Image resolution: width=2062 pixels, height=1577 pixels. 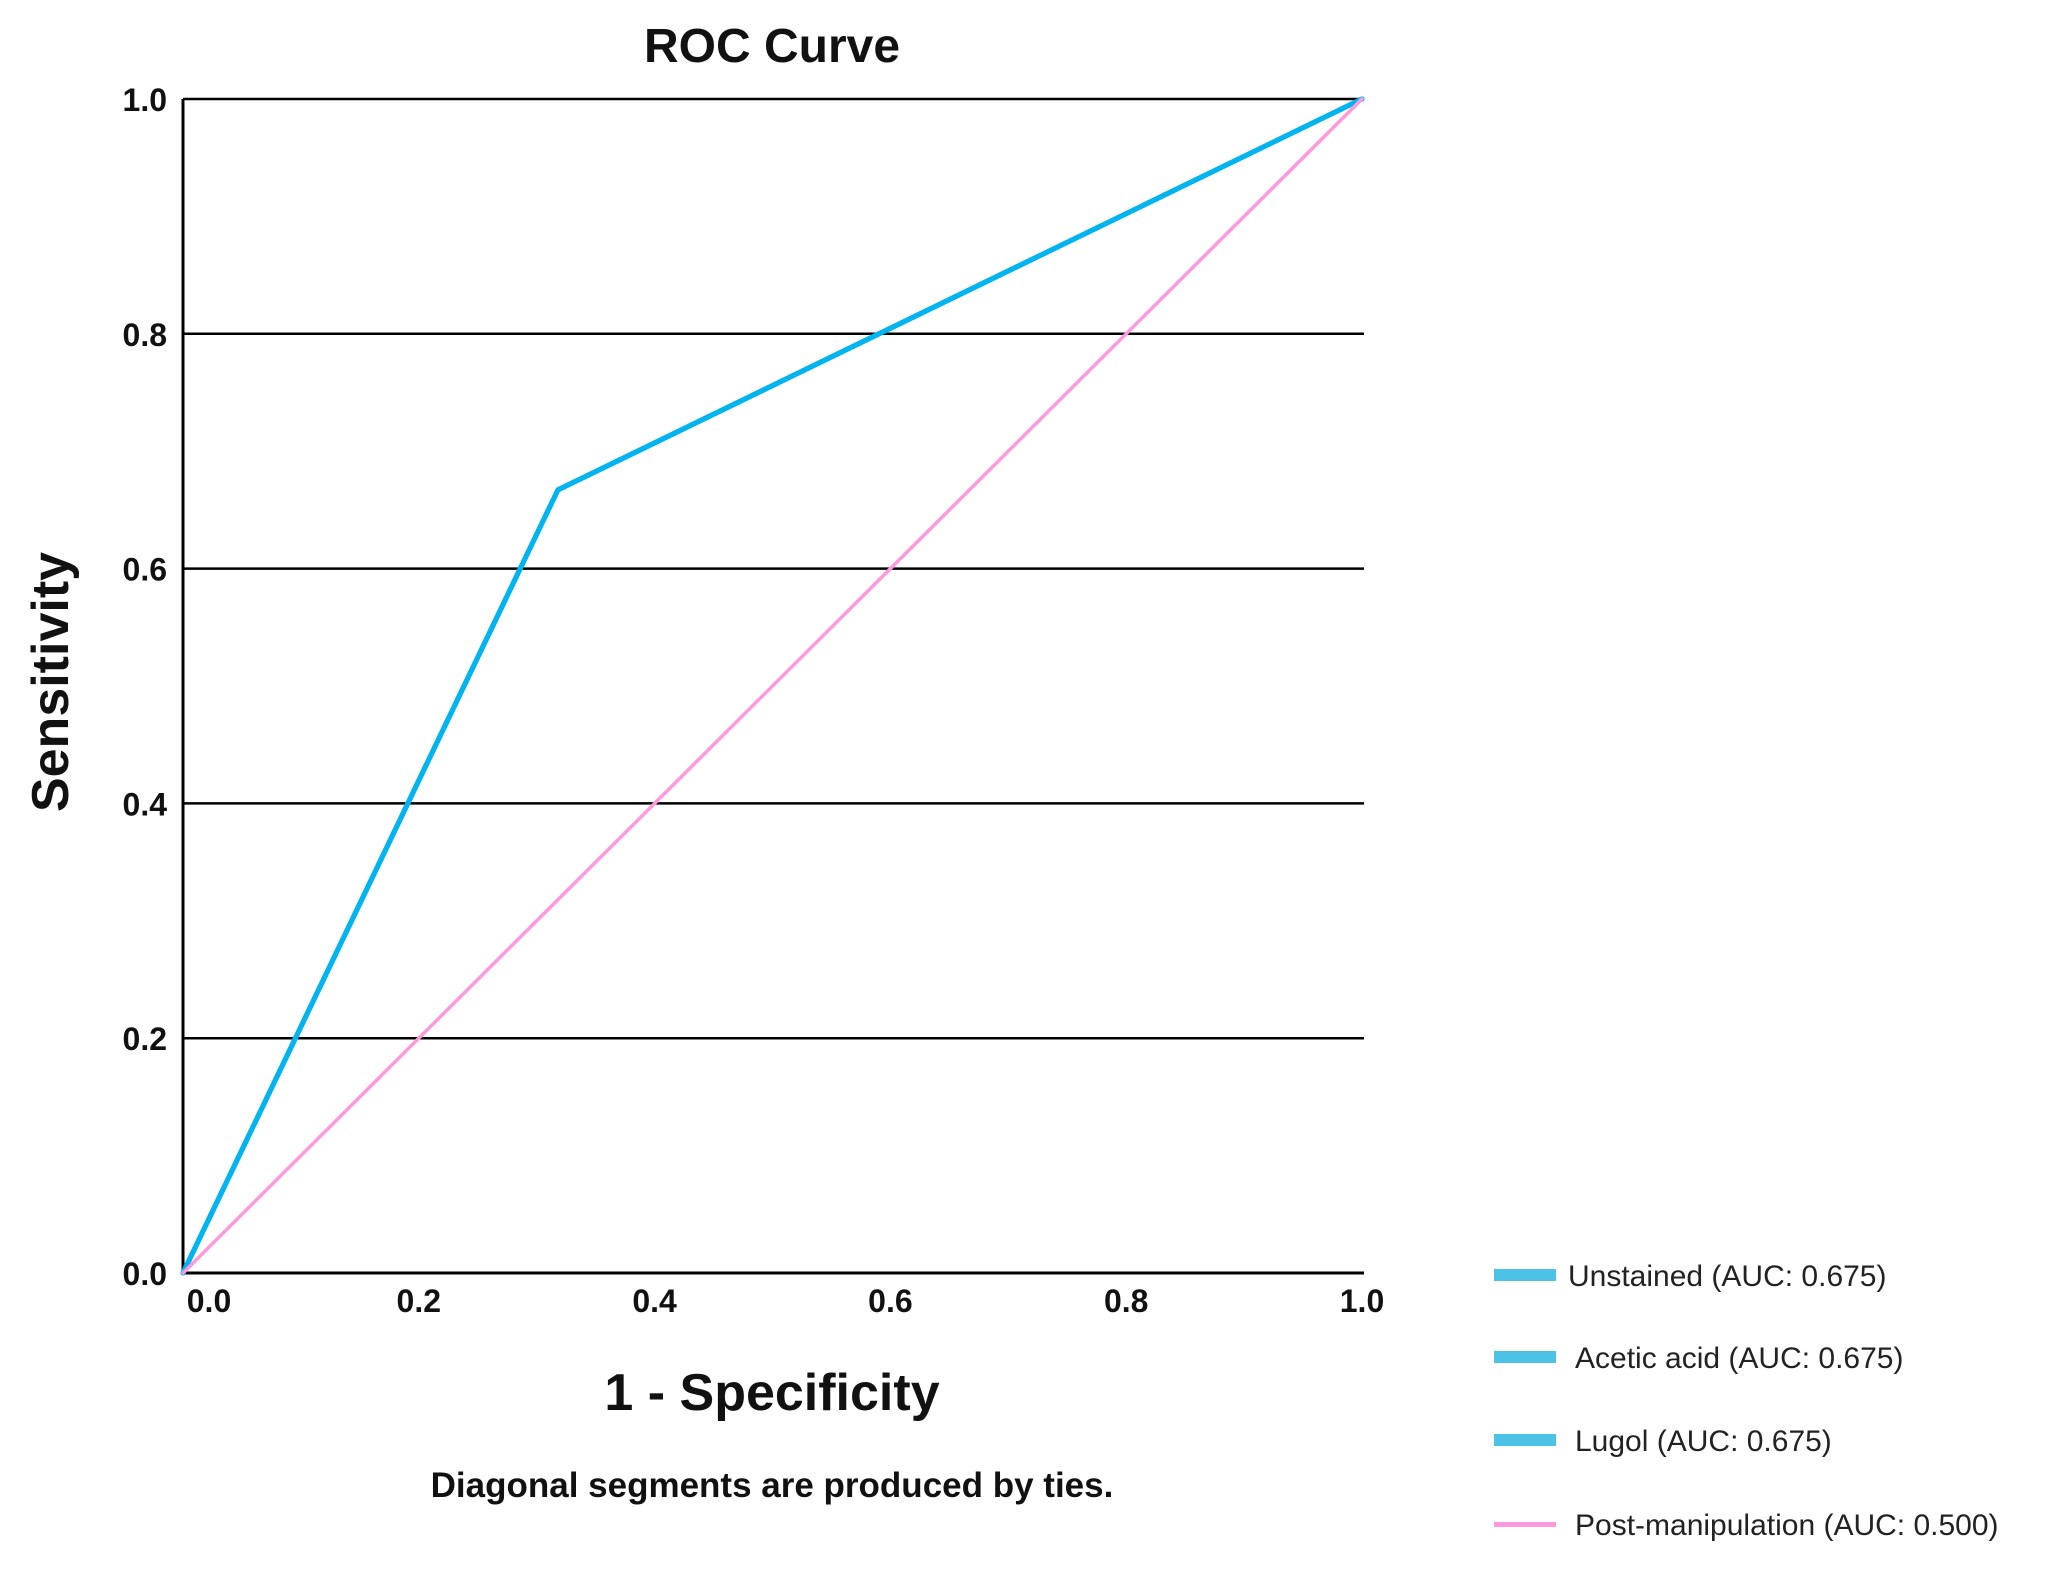 I want to click on y-tick-label-3: 0.6, so click(x=145, y=570).